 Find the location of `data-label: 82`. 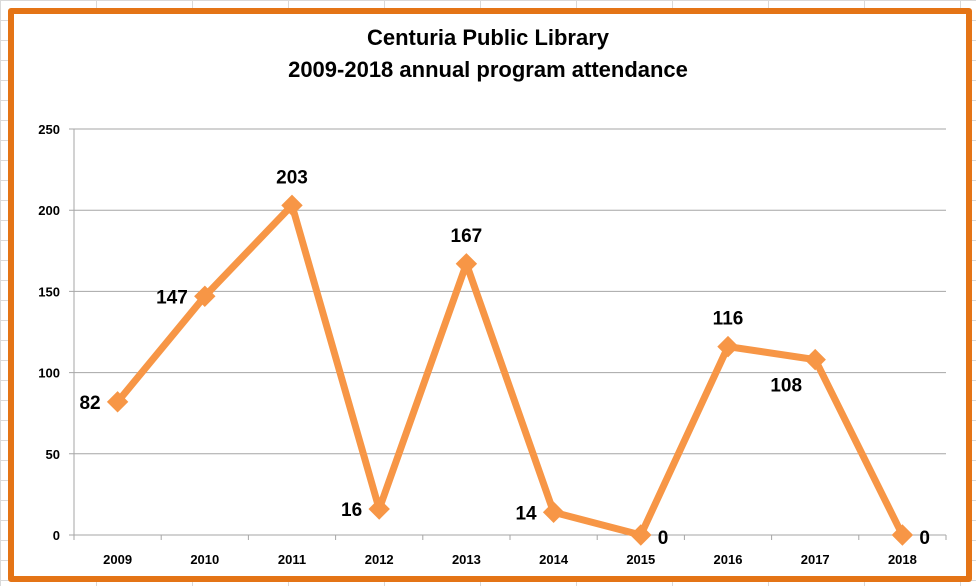

data-label: 82 is located at coordinates (89, 403).